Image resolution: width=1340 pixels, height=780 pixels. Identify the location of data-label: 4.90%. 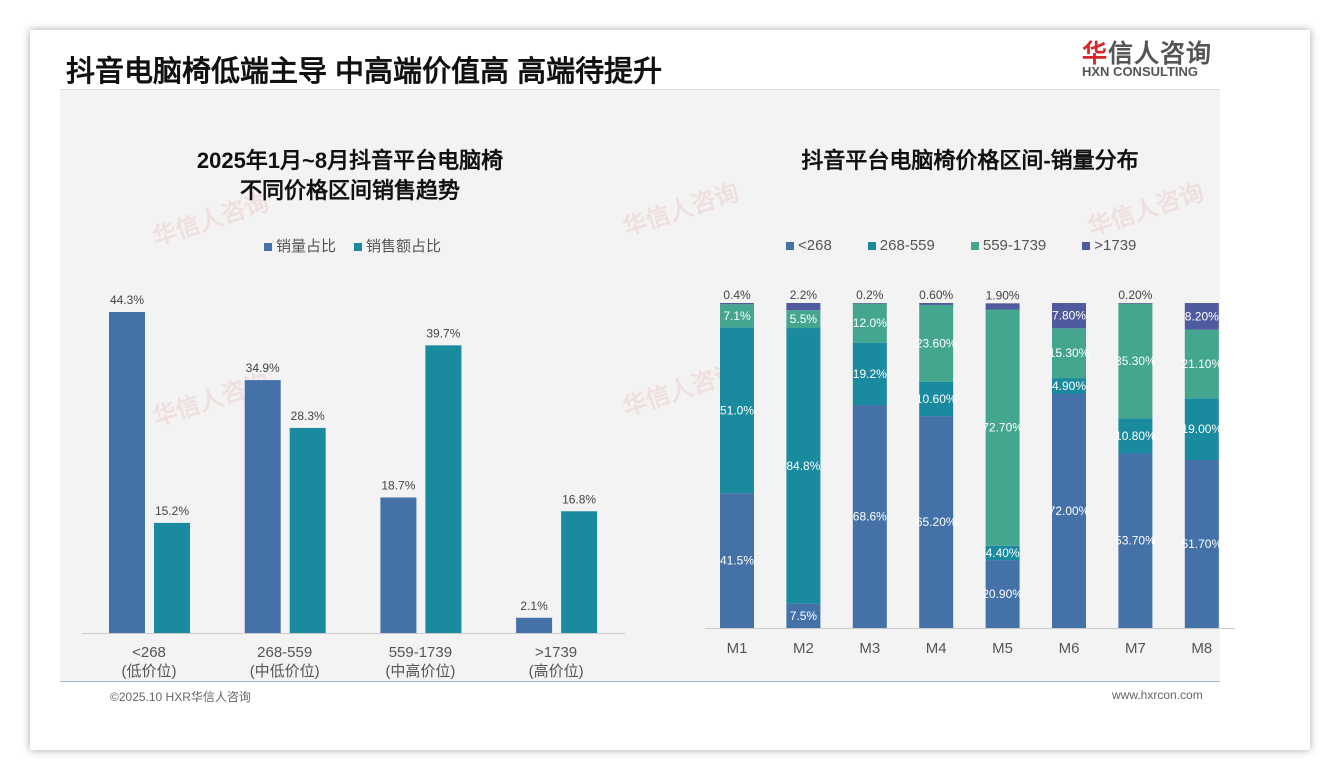
(1069, 386).